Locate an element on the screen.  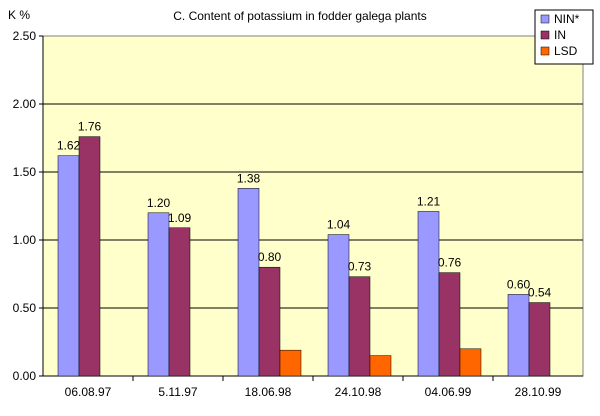
data-label: 1.20 is located at coordinates (159, 203).